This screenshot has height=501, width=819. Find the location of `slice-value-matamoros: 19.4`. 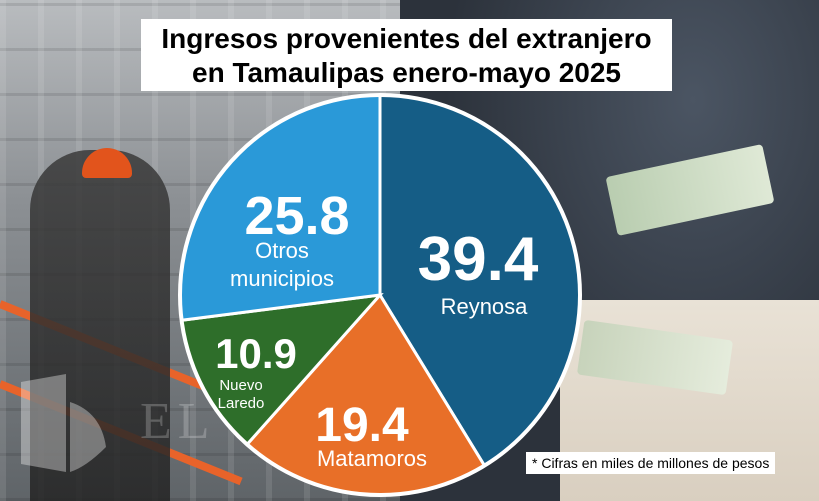

slice-value-matamoros: 19.4 is located at coordinates (362, 425).